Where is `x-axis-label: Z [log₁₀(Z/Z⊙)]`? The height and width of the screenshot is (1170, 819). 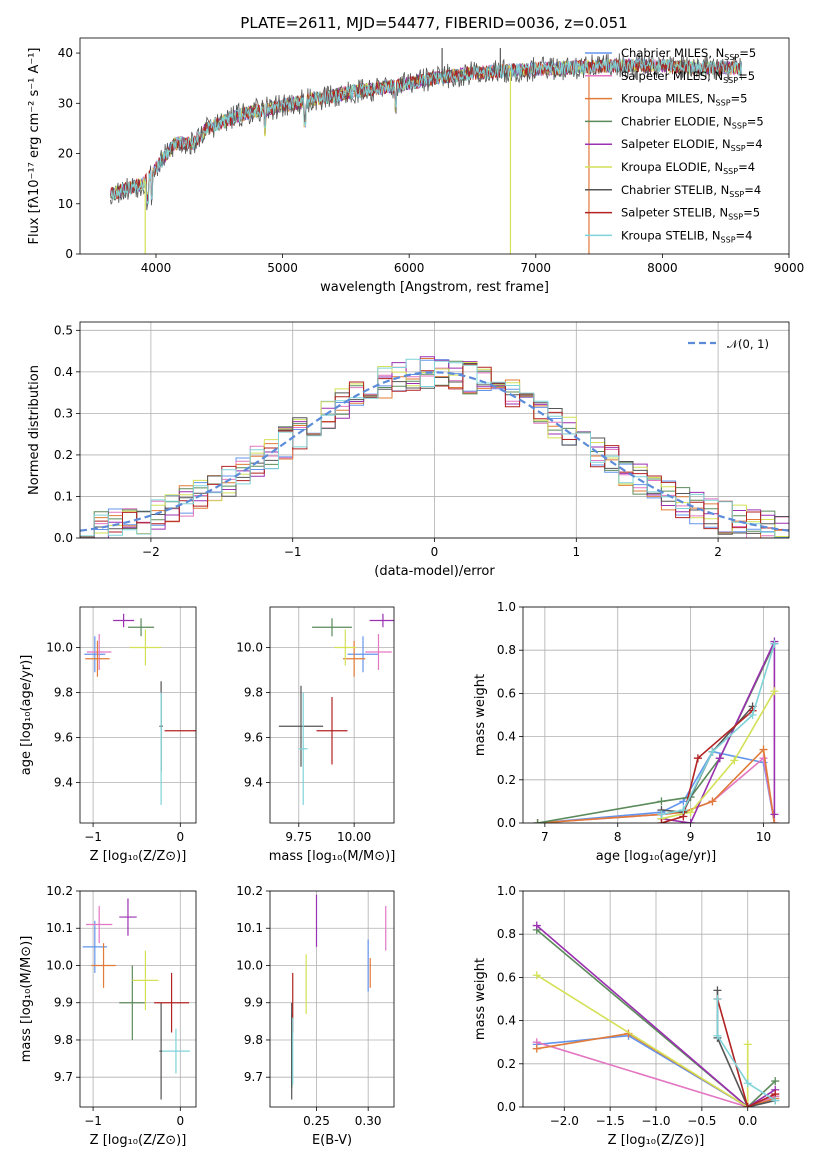 x-axis-label: Z [log₁₀(Z/Z⊙)] is located at coordinates (138, 1140).